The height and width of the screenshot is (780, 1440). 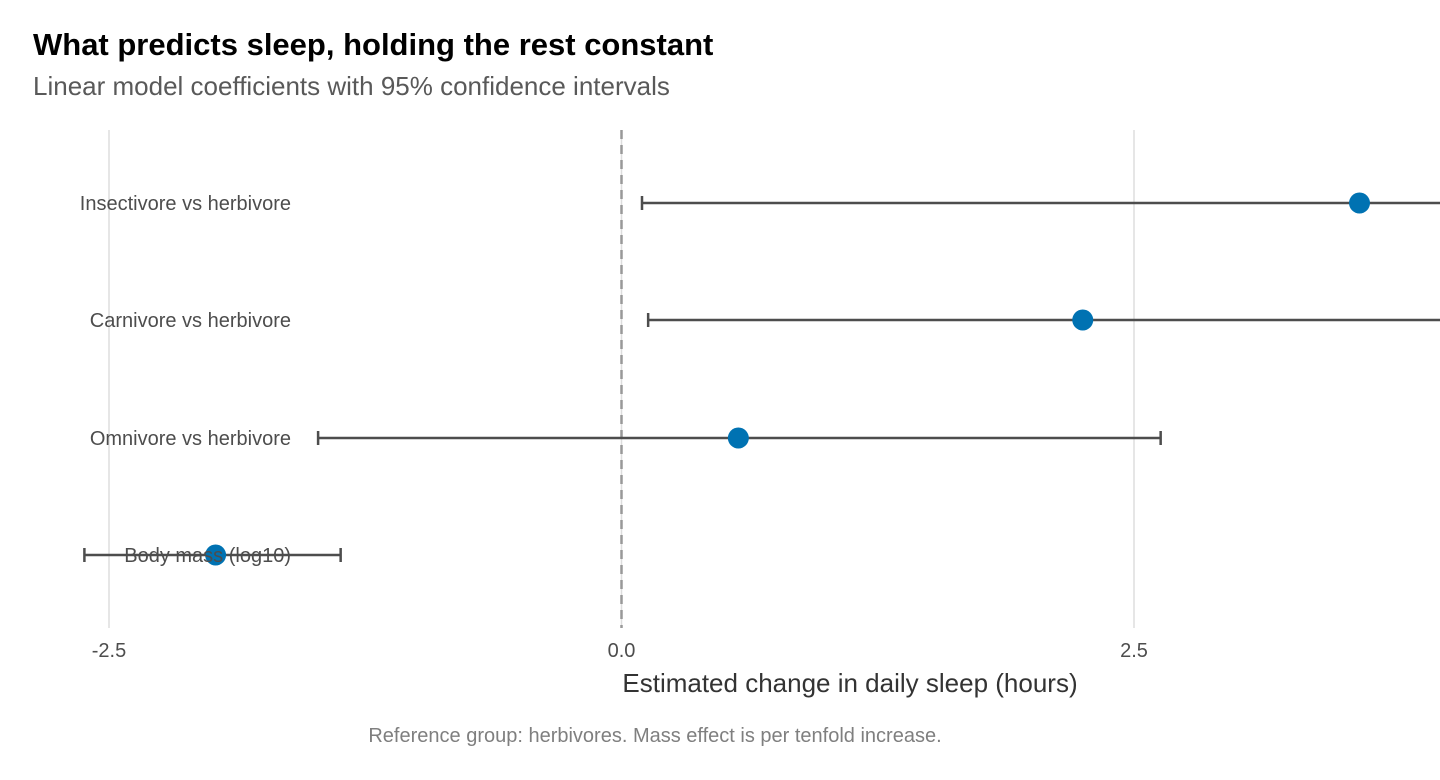 What do you see at coordinates (1134, 651) in the screenshot?
I see `x-tick-label: 2.5` at bounding box center [1134, 651].